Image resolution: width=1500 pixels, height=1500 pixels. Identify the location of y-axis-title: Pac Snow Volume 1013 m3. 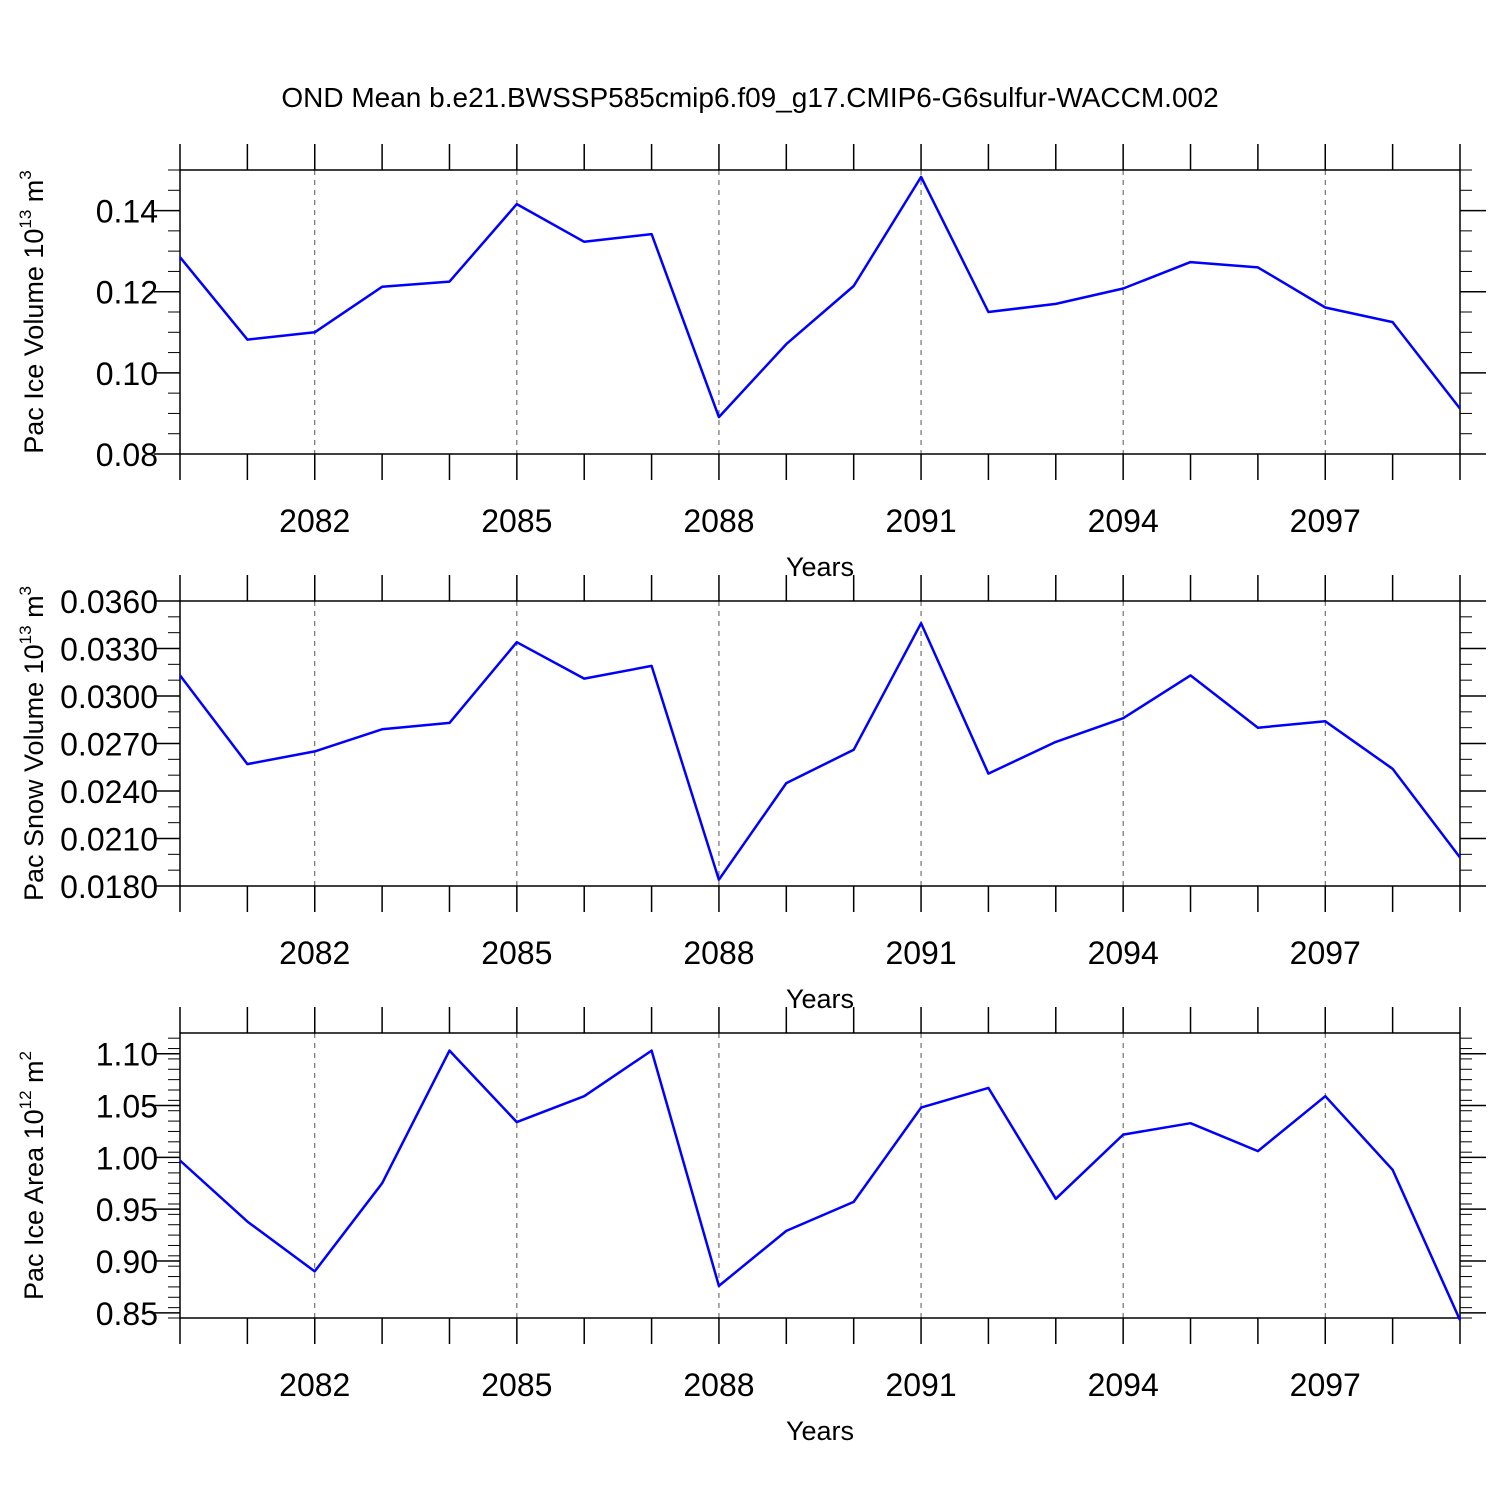
(32, 743).